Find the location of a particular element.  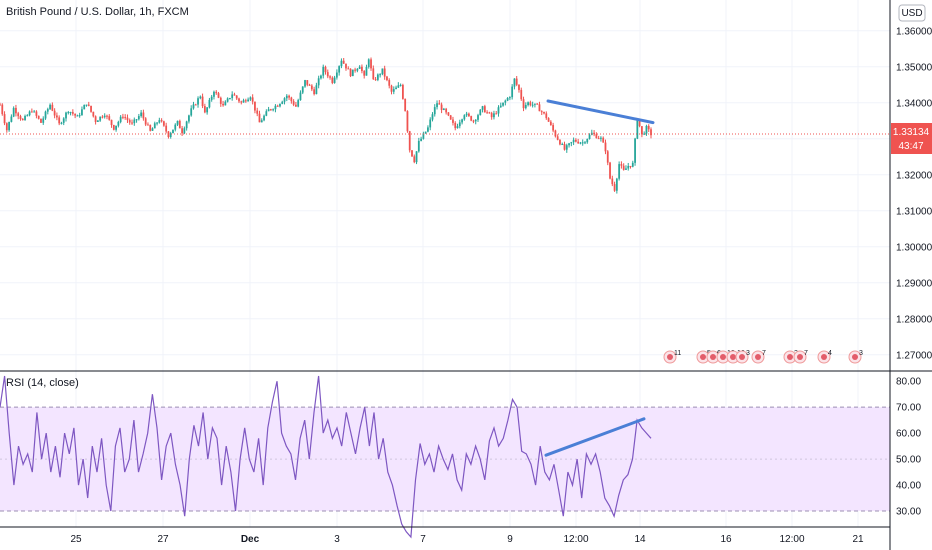

rsi-trendline is located at coordinates (595, 437).